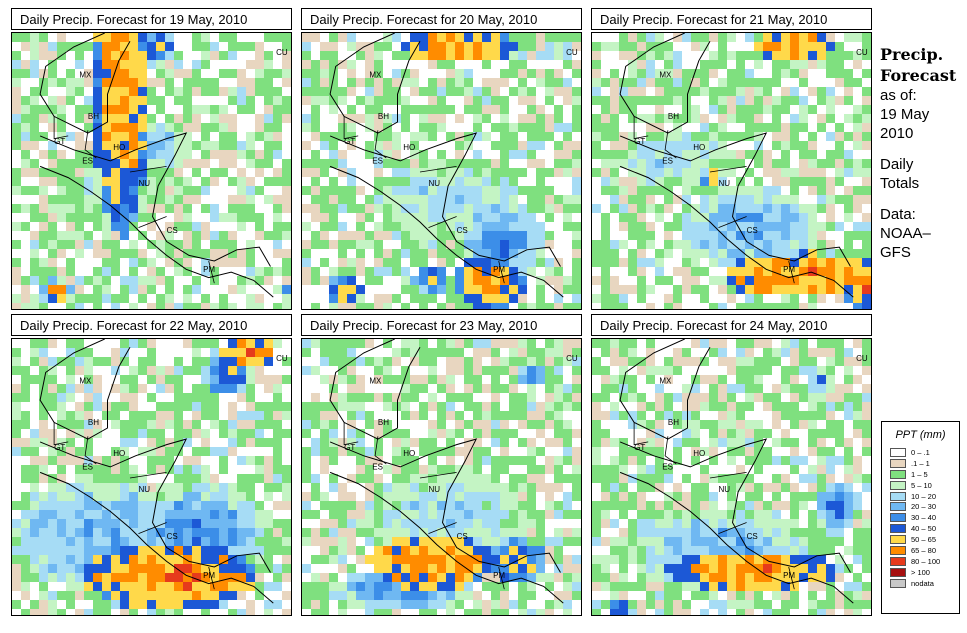  I want to click on legend-label: nodata, so click(922, 583).